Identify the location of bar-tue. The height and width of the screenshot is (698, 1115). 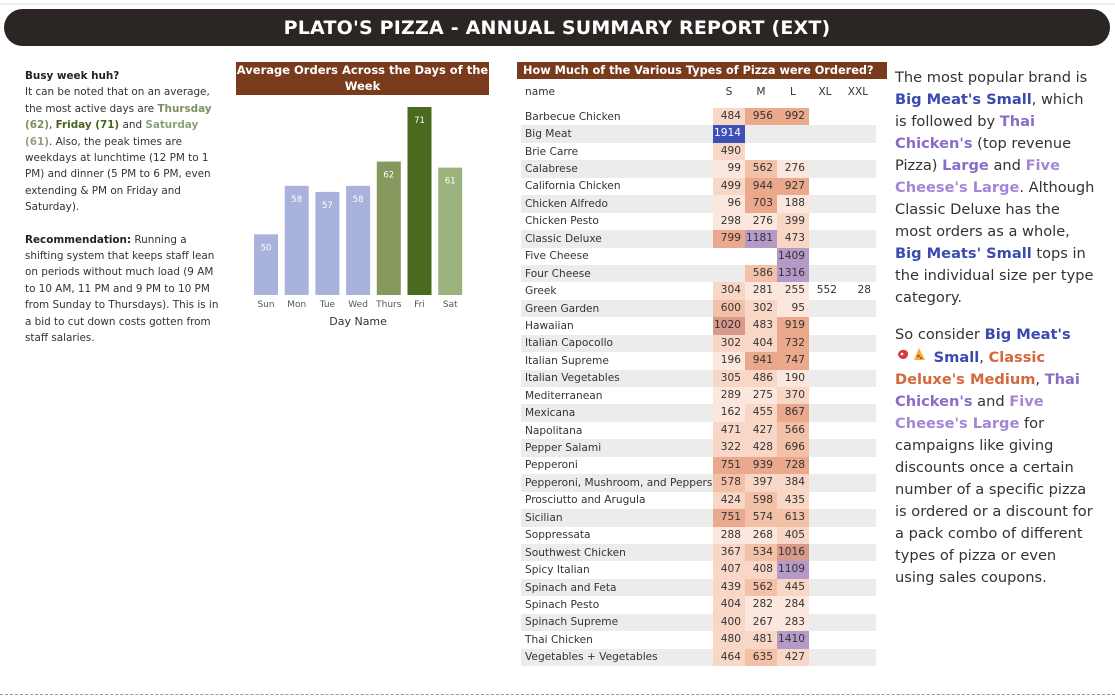
(327, 243).